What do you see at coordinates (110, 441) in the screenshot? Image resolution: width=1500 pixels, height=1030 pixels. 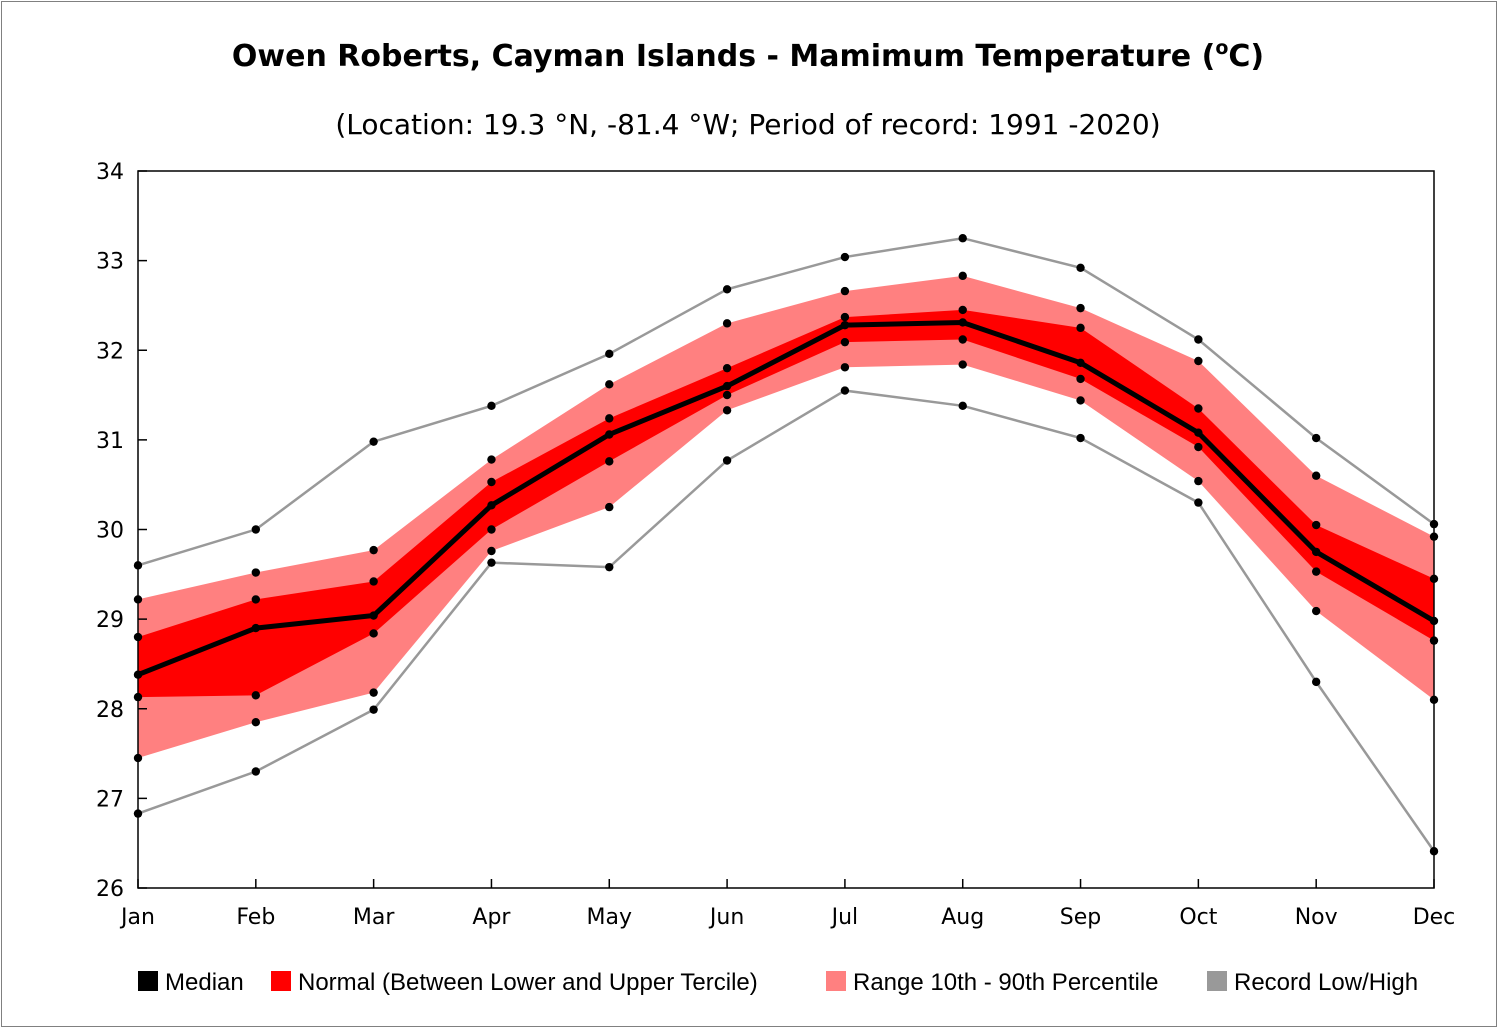 I see `y-tick-label: 31` at bounding box center [110, 441].